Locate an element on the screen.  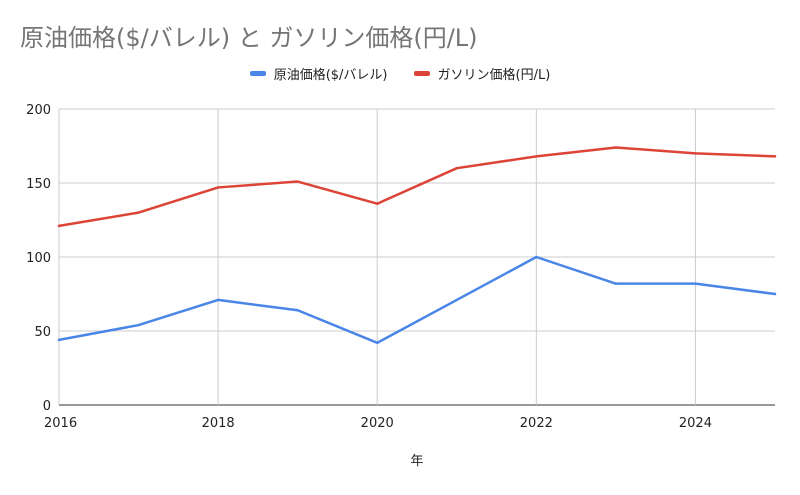
data-point-0-2023 is located at coordinates (616, 283).